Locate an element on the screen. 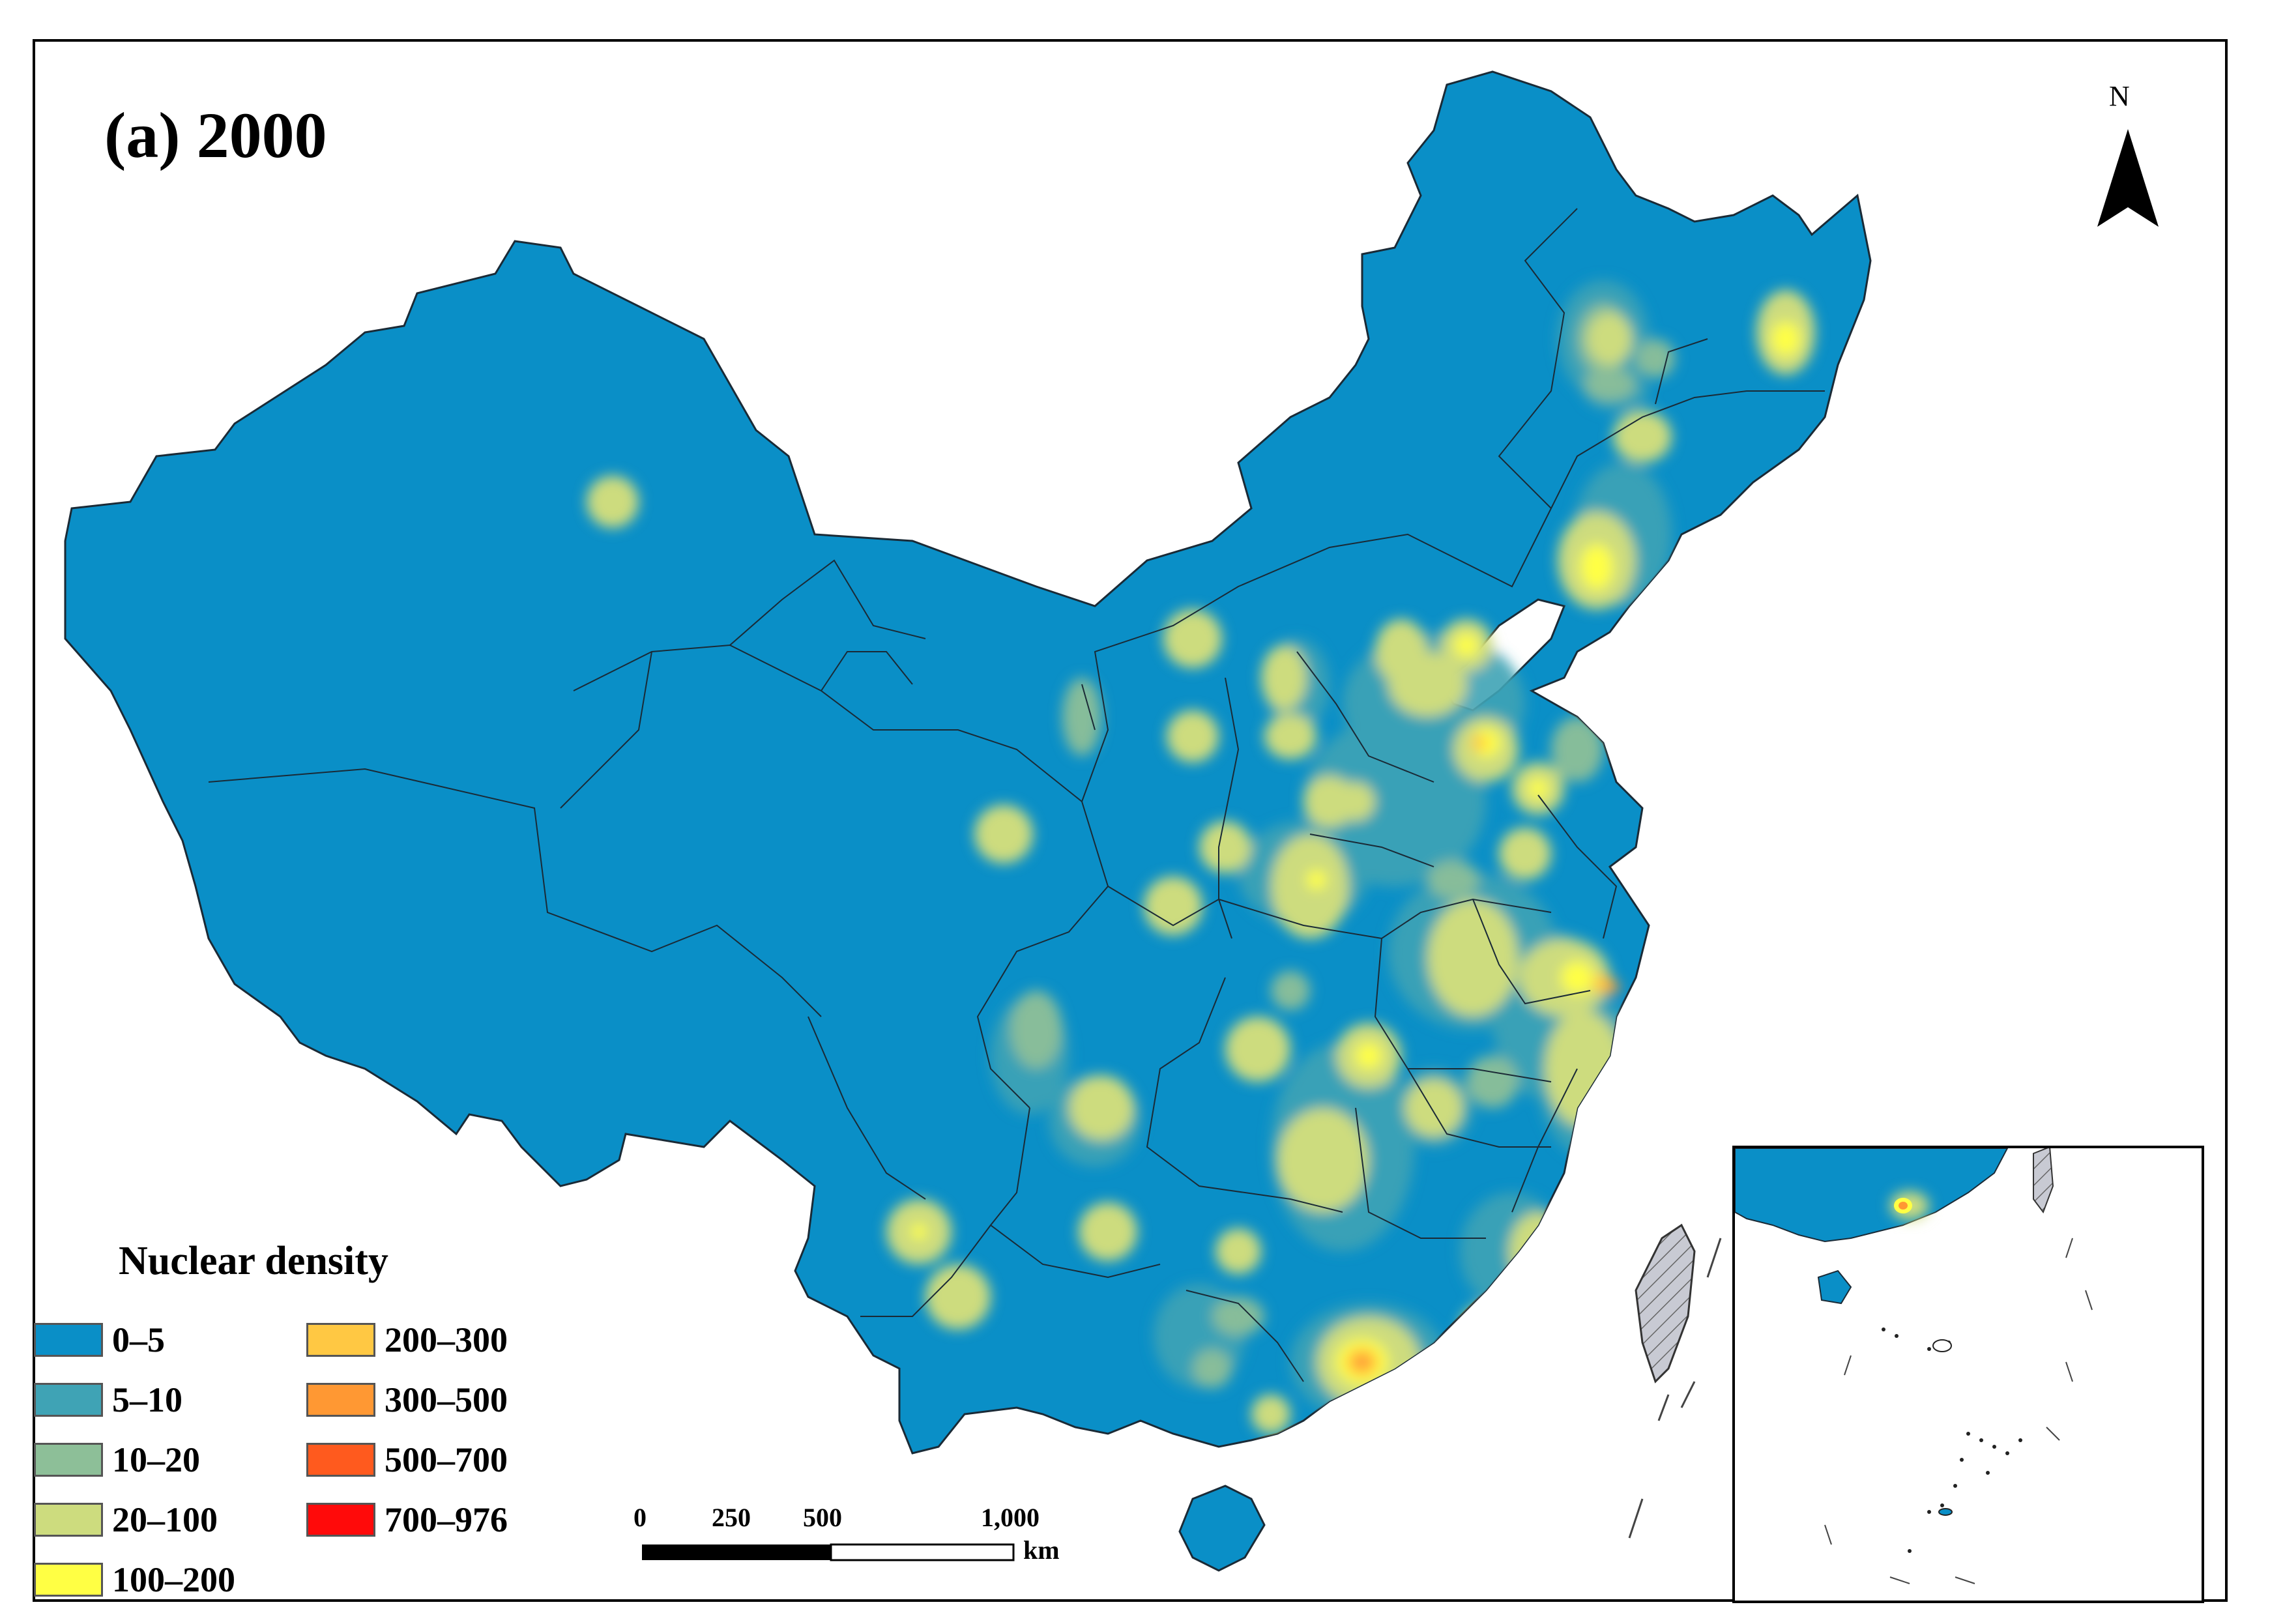 Image resolution: width=2270 pixels, height=1624 pixels. scale-tick-500: 500 is located at coordinates (822, 1518).